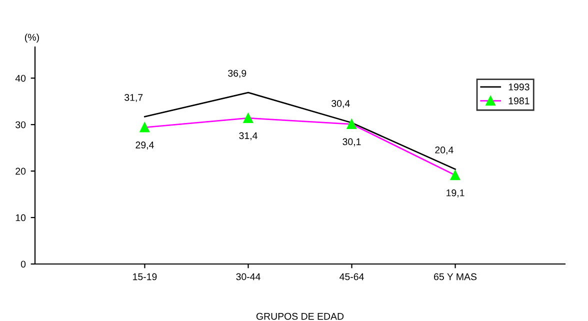 This screenshot has width=588, height=321. What do you see at coordinates (248, 136) in the screenshot?
I see `data-label: 31,4` at bounding box center [248, 136].